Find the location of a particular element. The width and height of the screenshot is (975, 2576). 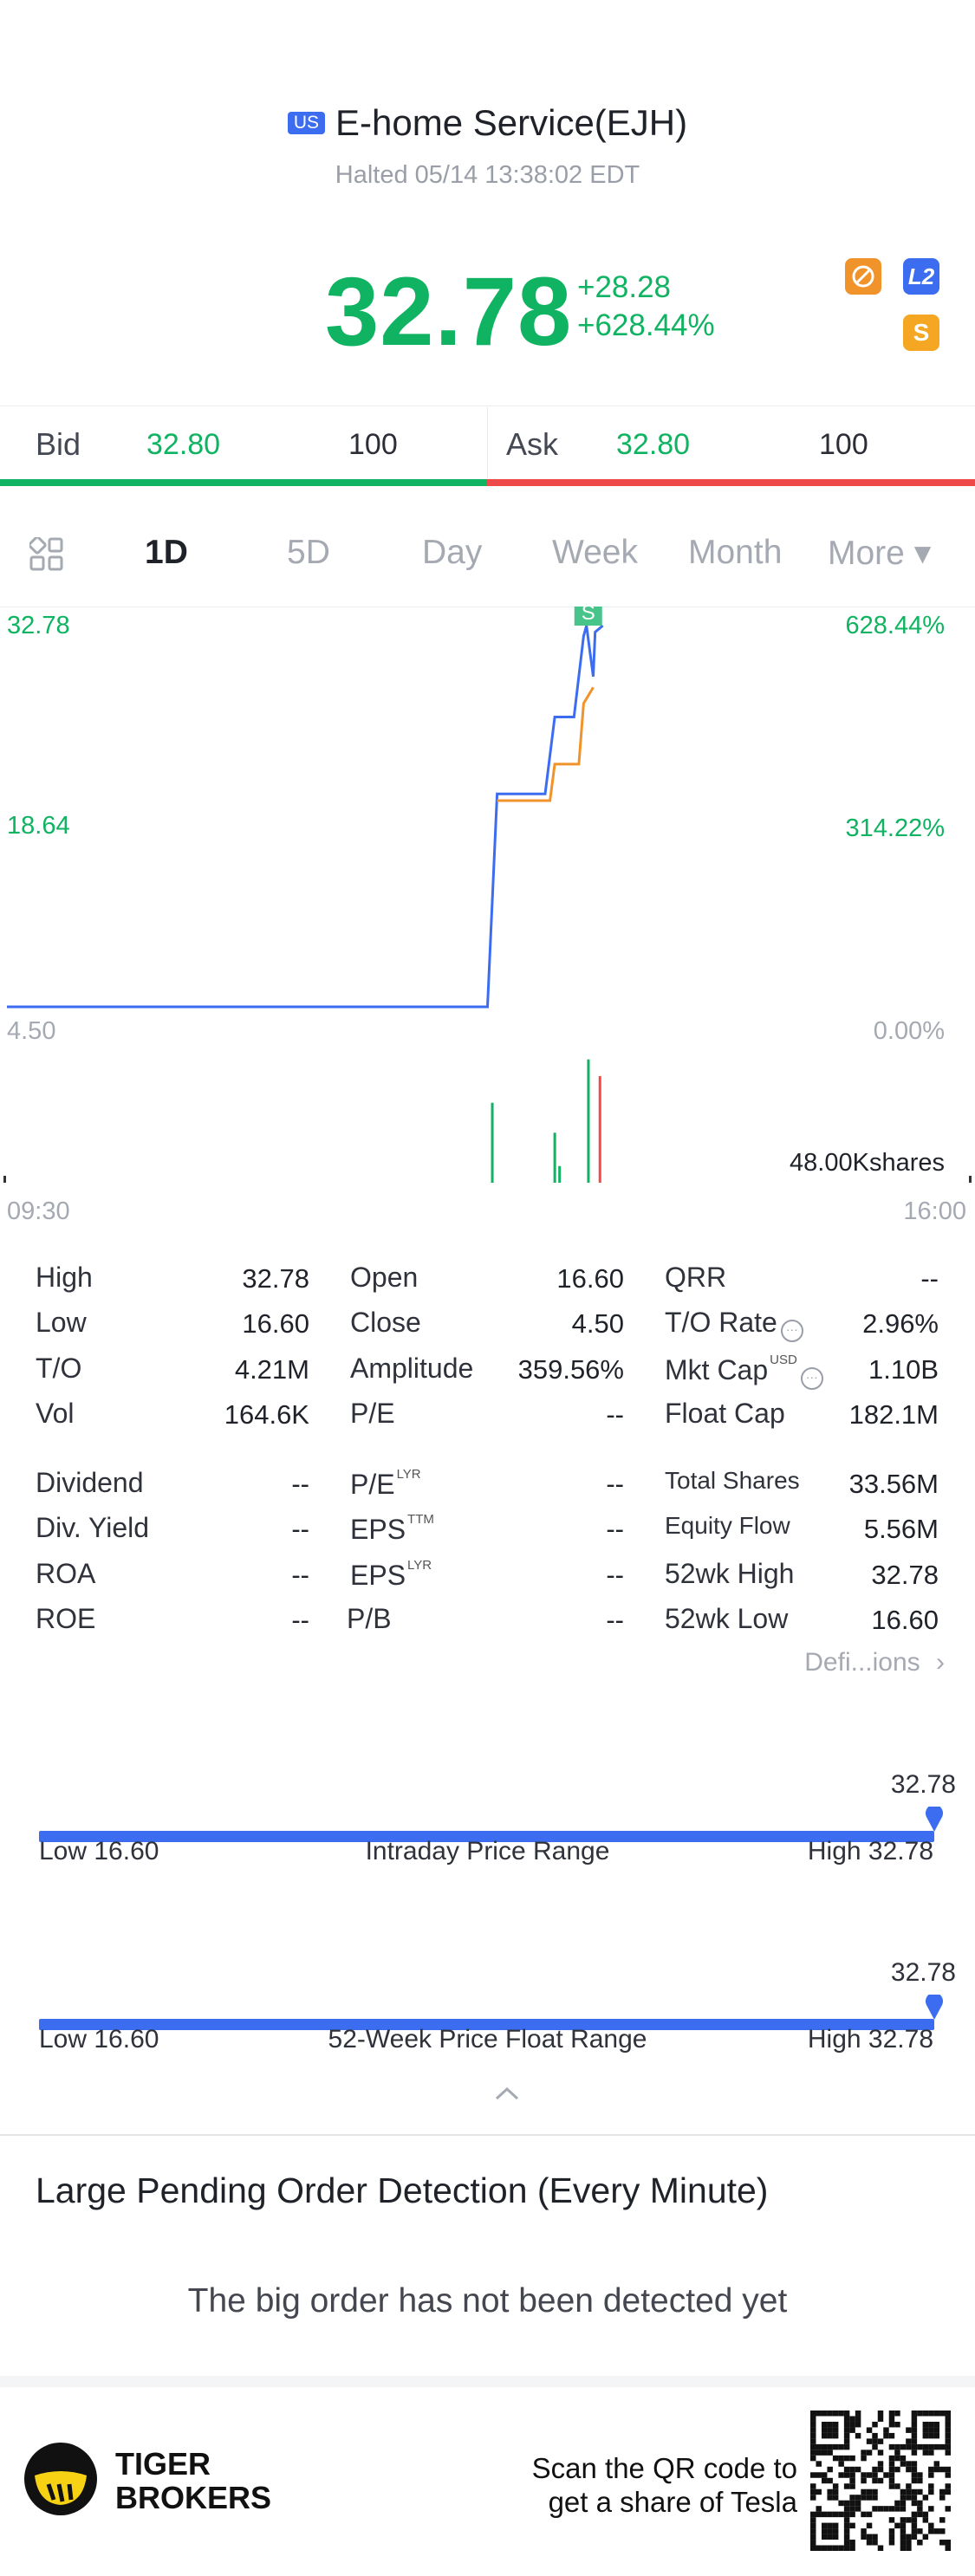

stat-label: Total Shares is located at coordinates (732, 1481).